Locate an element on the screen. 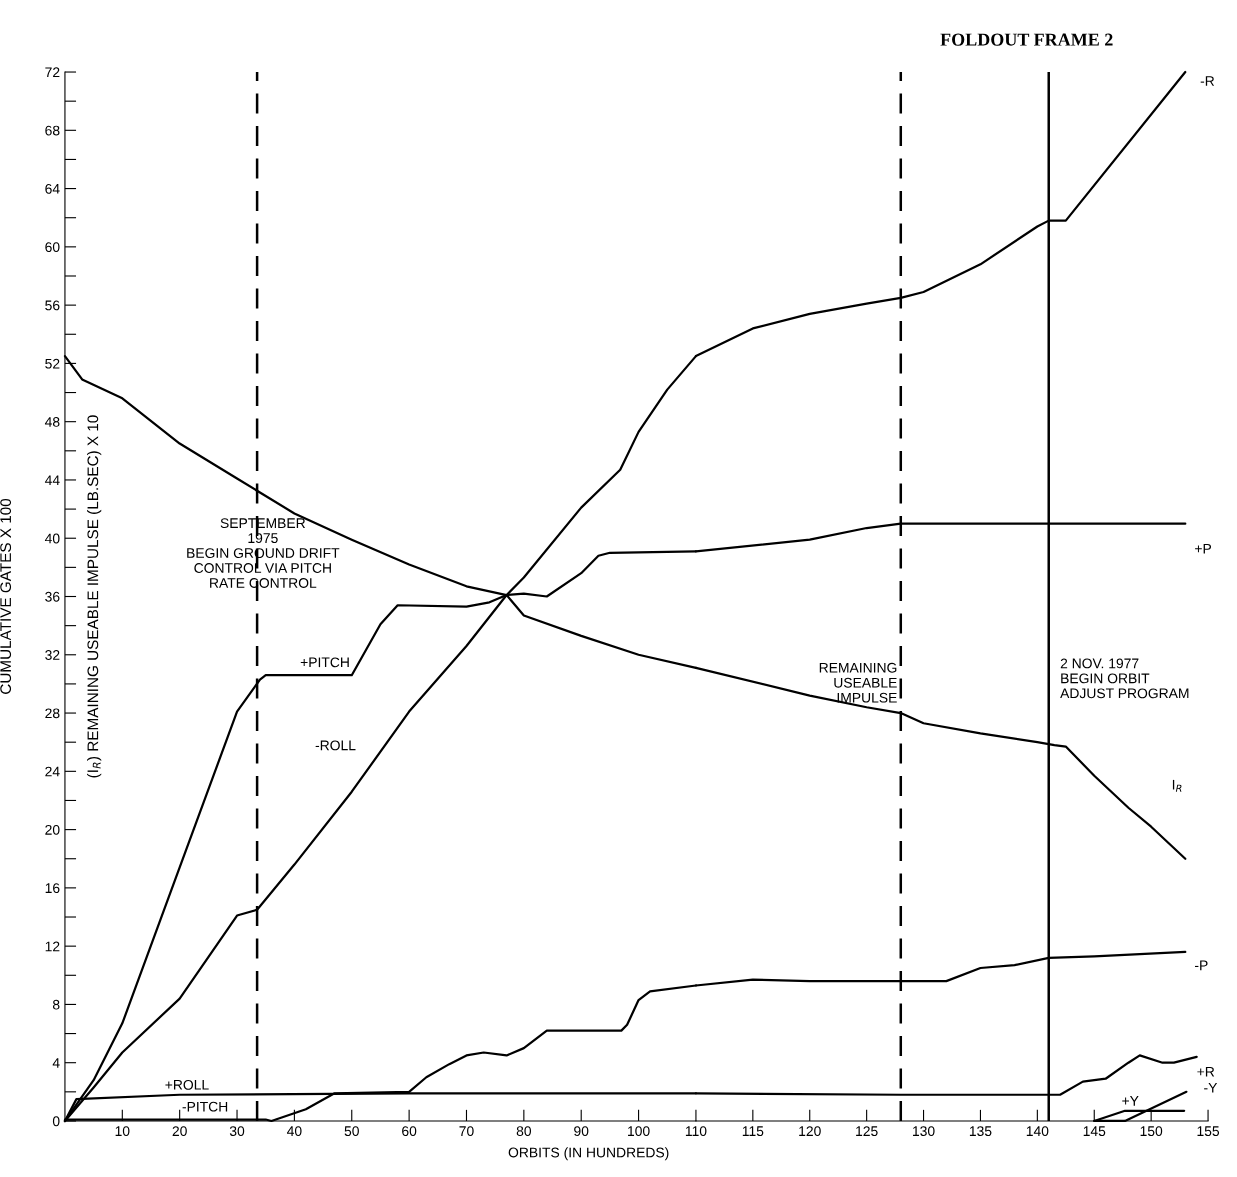 This screenshot has height=1177, width=1237. y-tick-label: 60 is located at coordinates (52, 247).